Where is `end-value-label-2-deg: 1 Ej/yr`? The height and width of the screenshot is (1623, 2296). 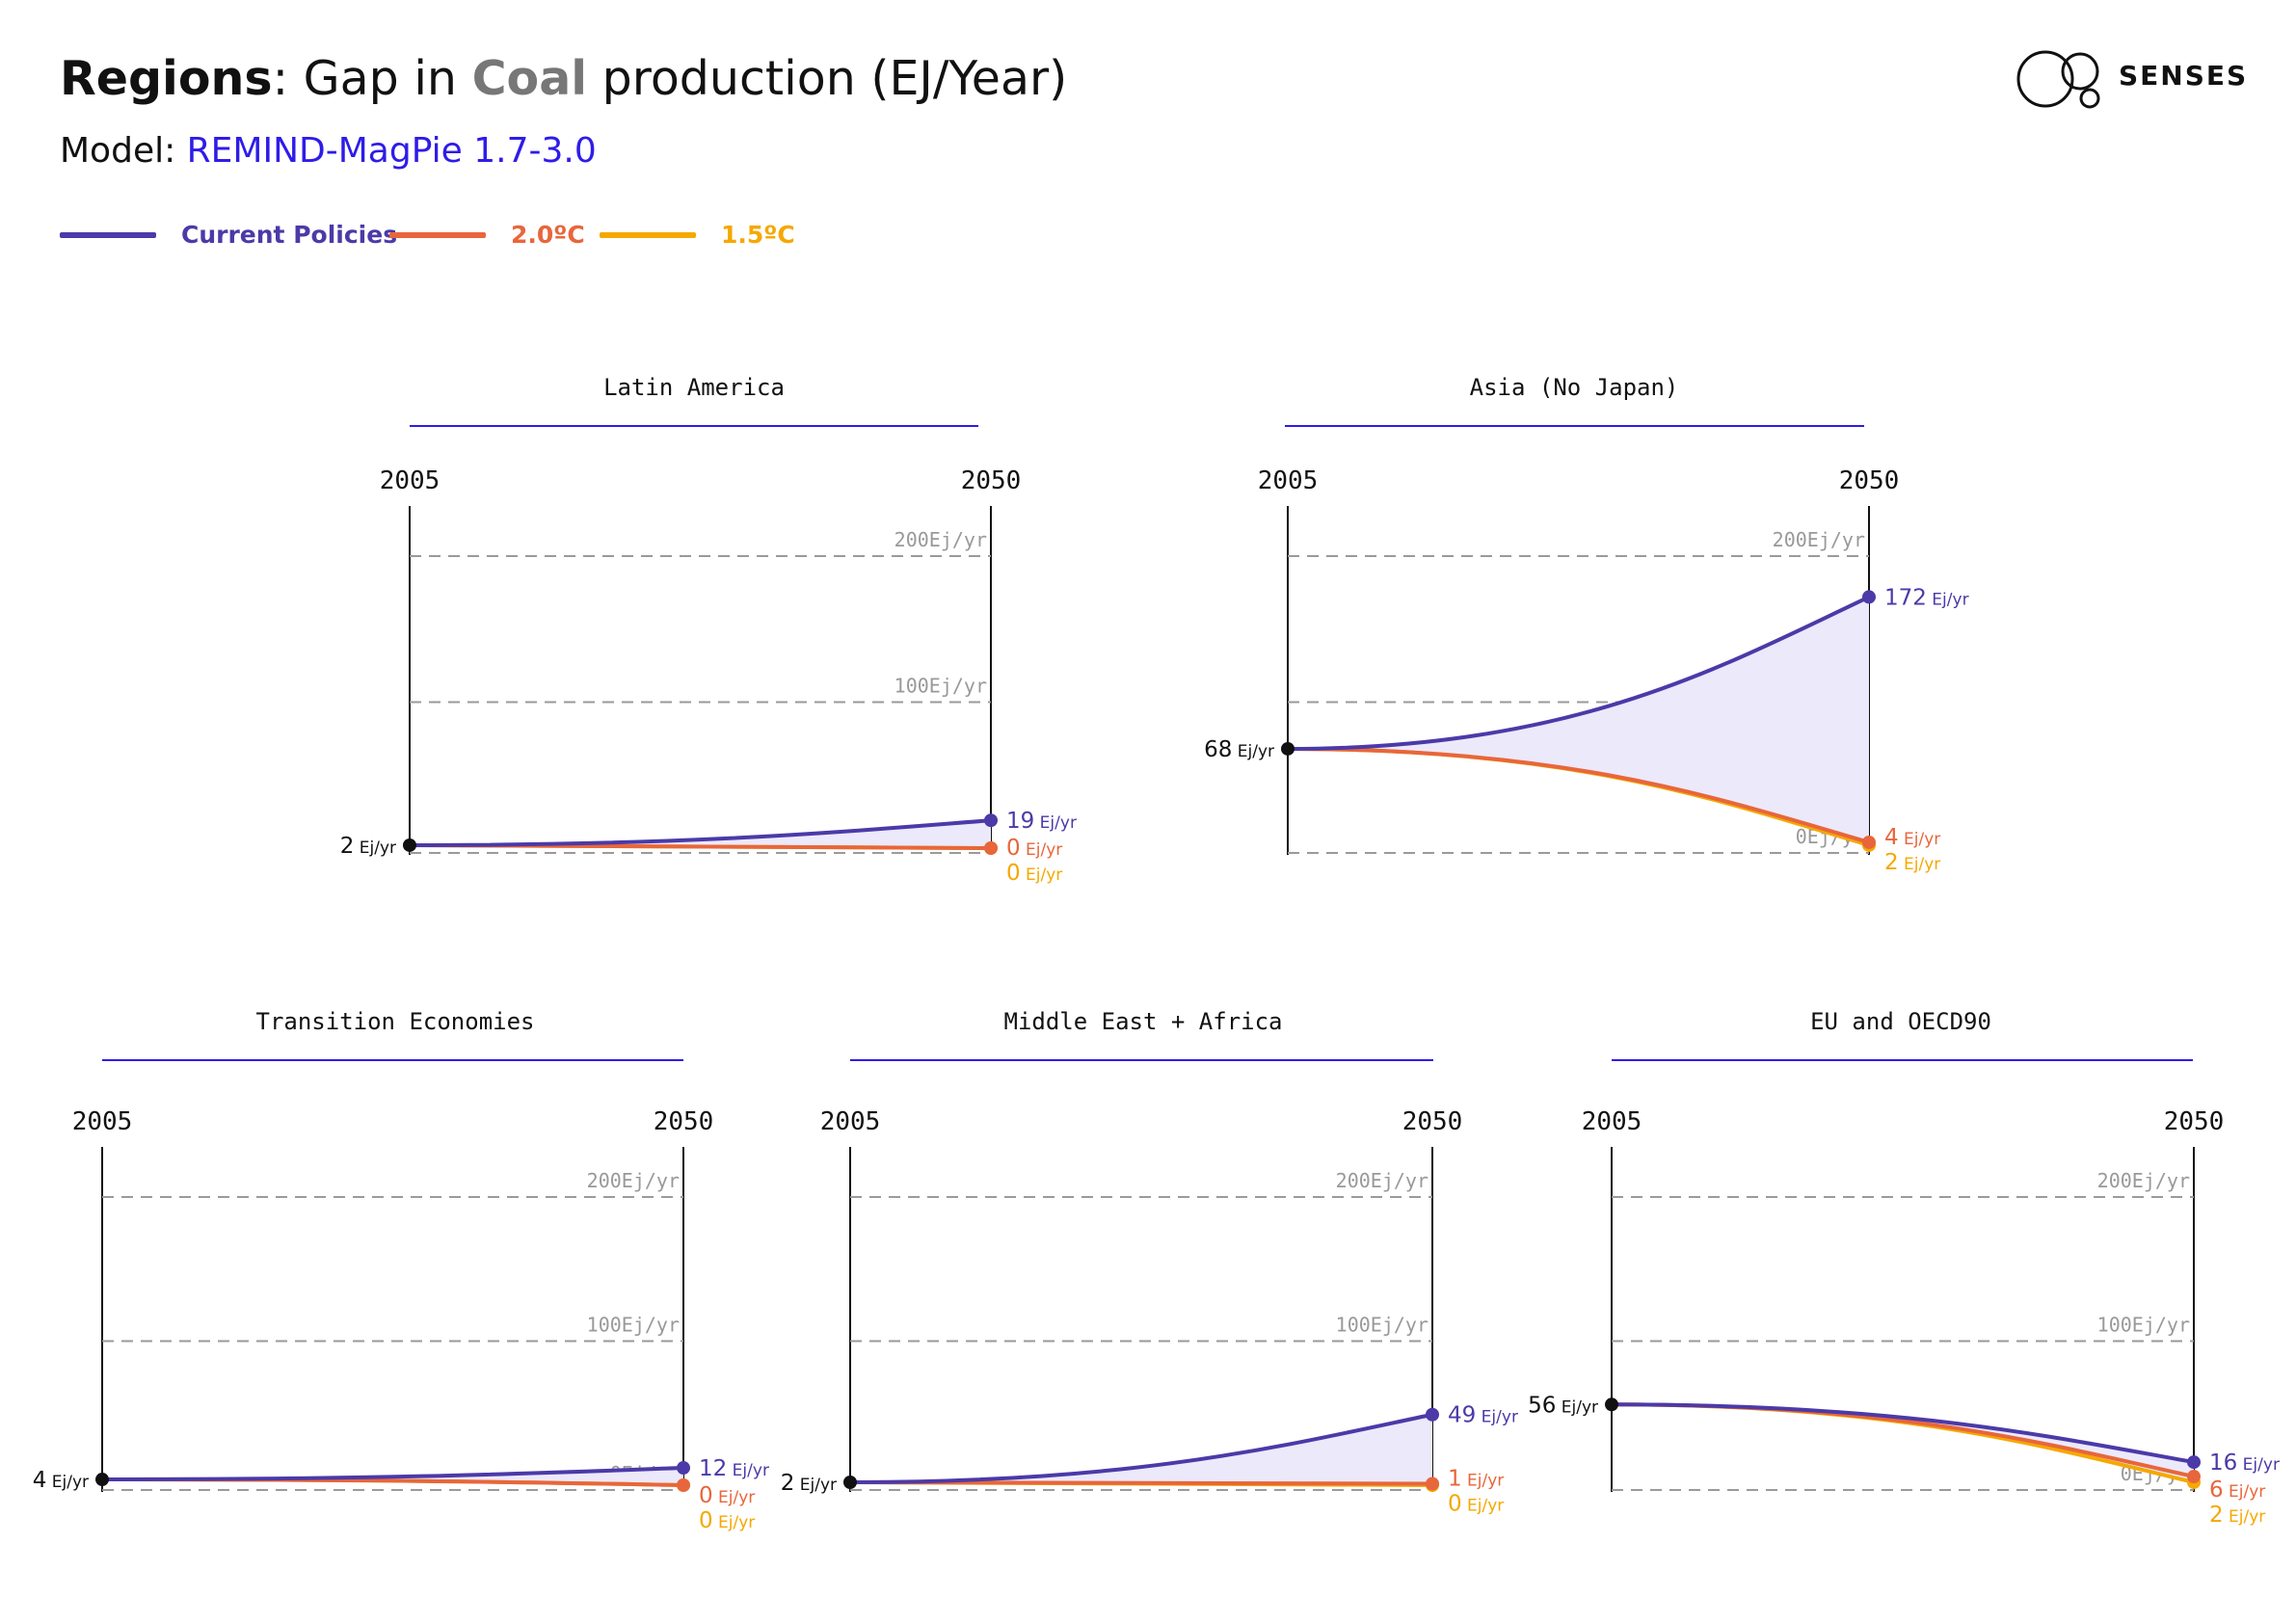
end-value-label-2-deg: 1 Ej/yr is located at coordinates (1476, 1480).